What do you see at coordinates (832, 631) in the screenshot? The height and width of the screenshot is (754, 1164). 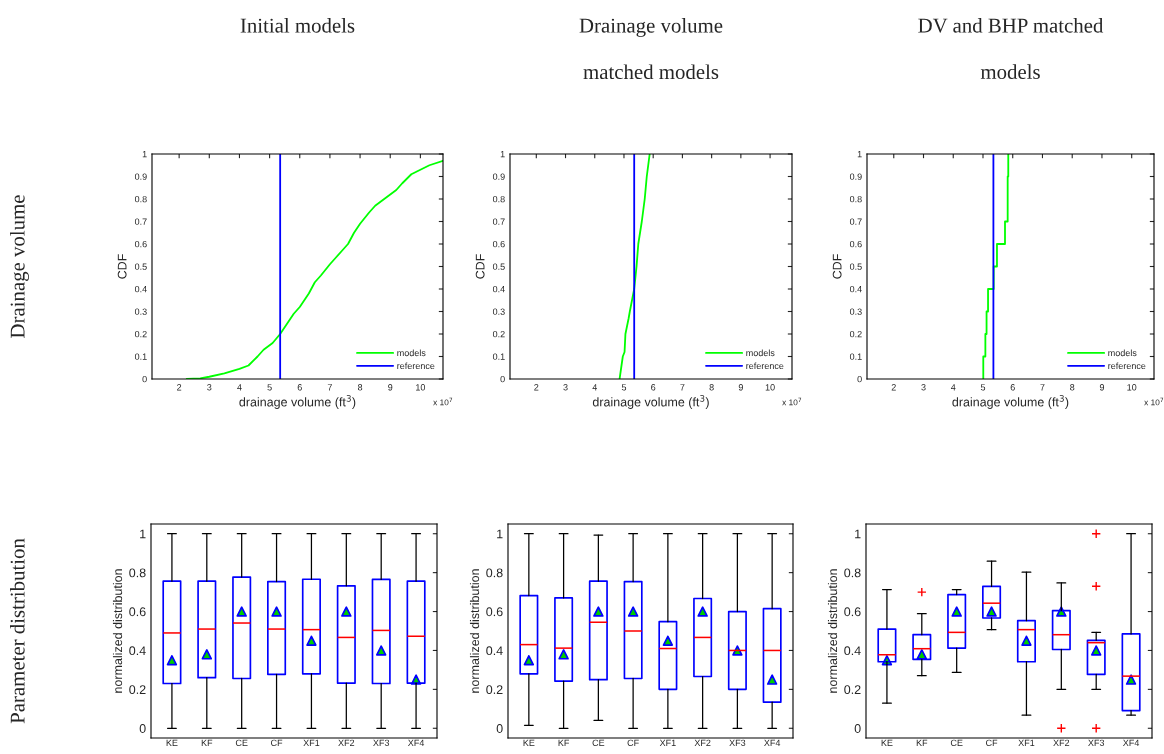 I see `y-axis-title: normalized distribution` at bounding box center [832, 631].